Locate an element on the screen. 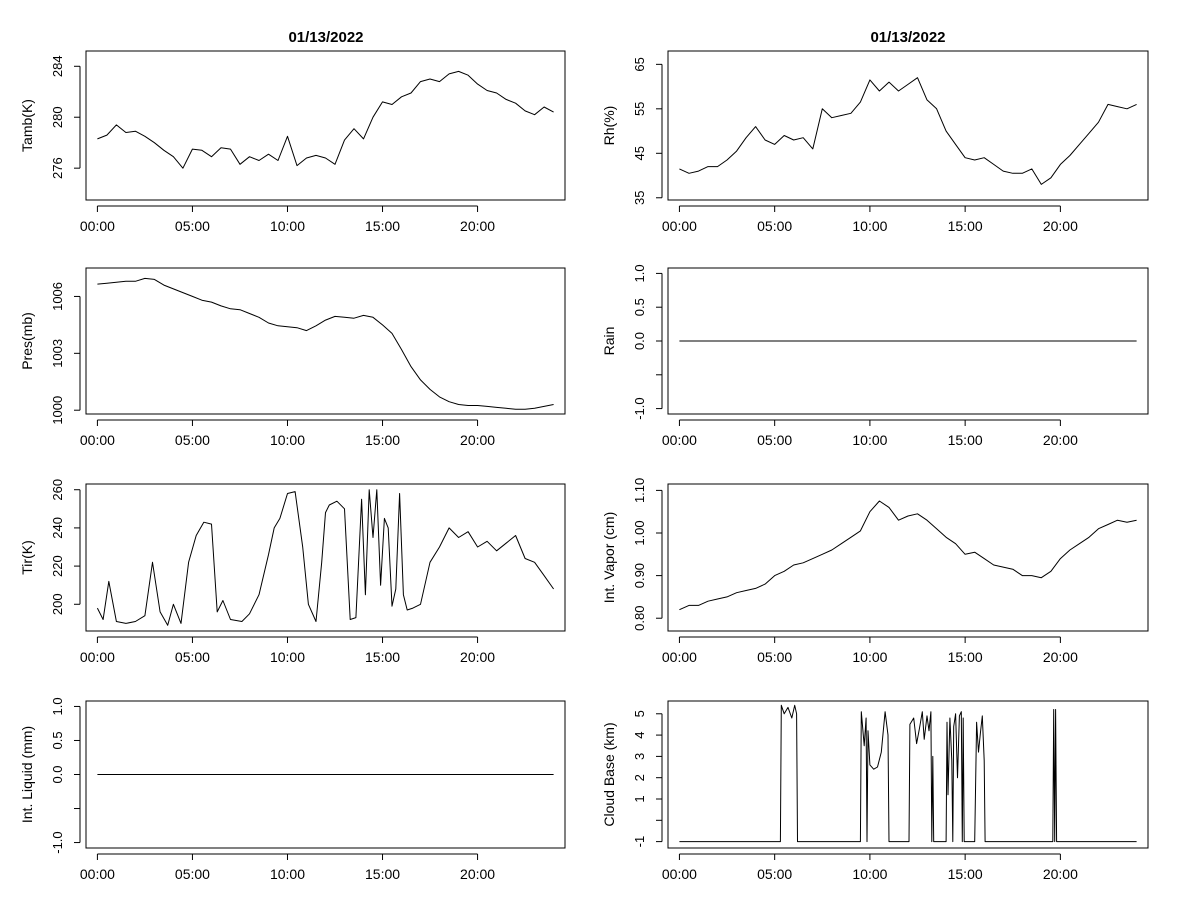 Image resolution: width=1200 pixels, height=900 pixels. y-tick-label: 1003 is located at coordinates (57, 353).